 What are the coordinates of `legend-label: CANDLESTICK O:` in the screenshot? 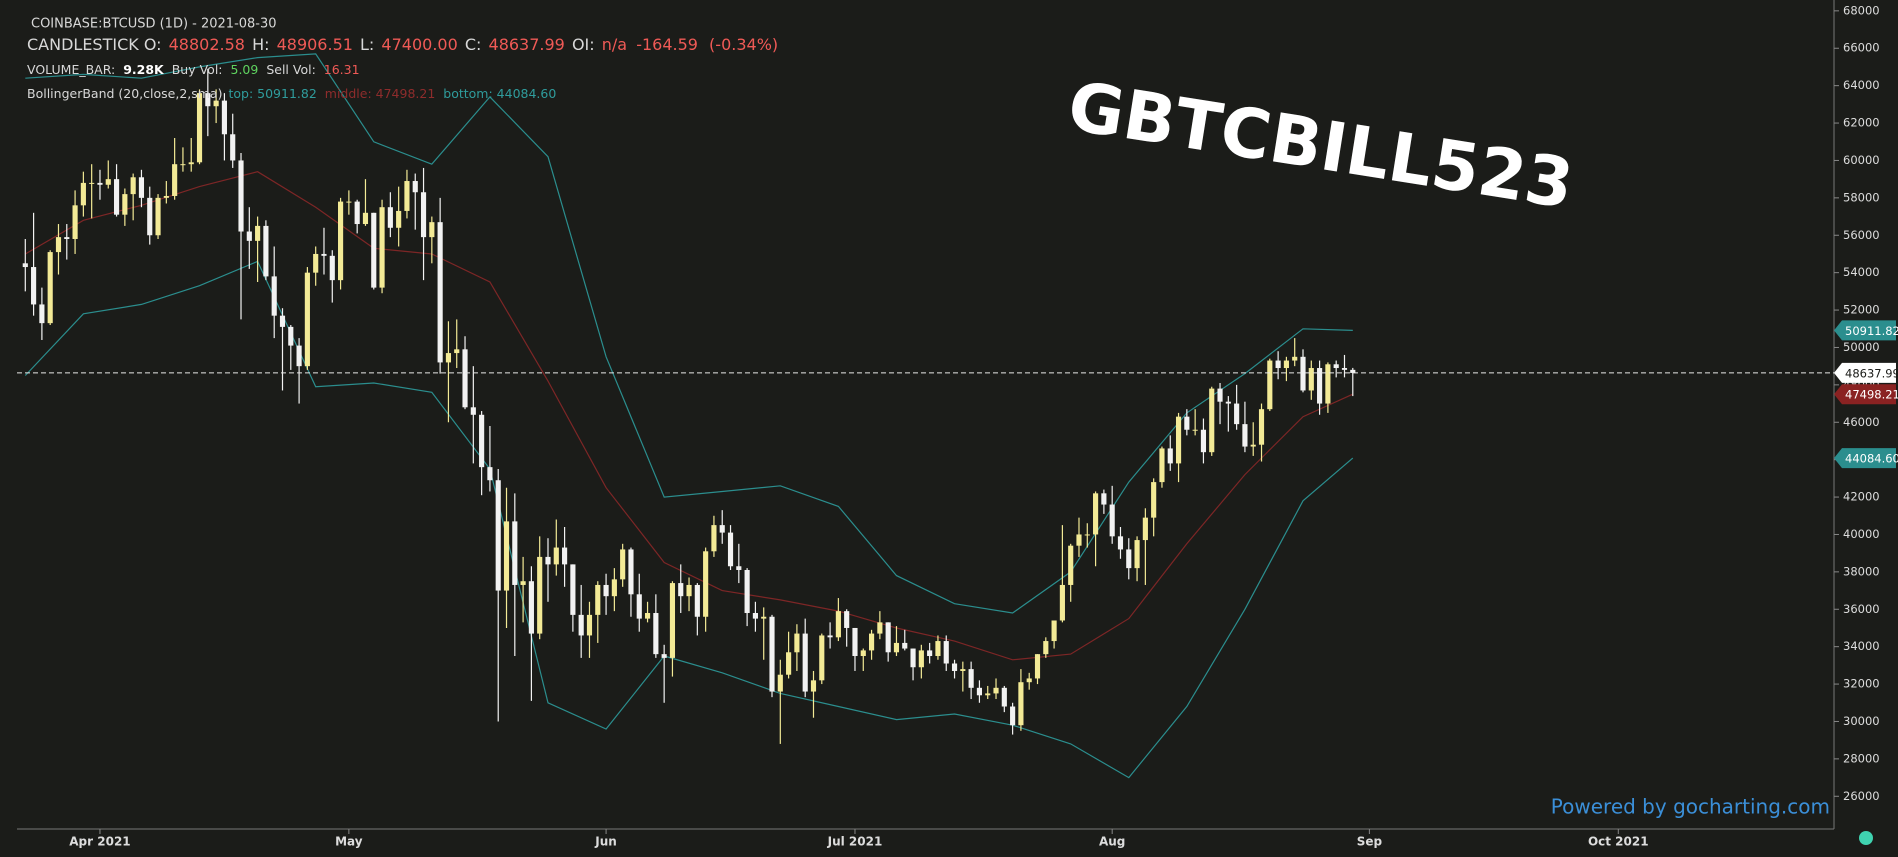 It's located at (94, 44).